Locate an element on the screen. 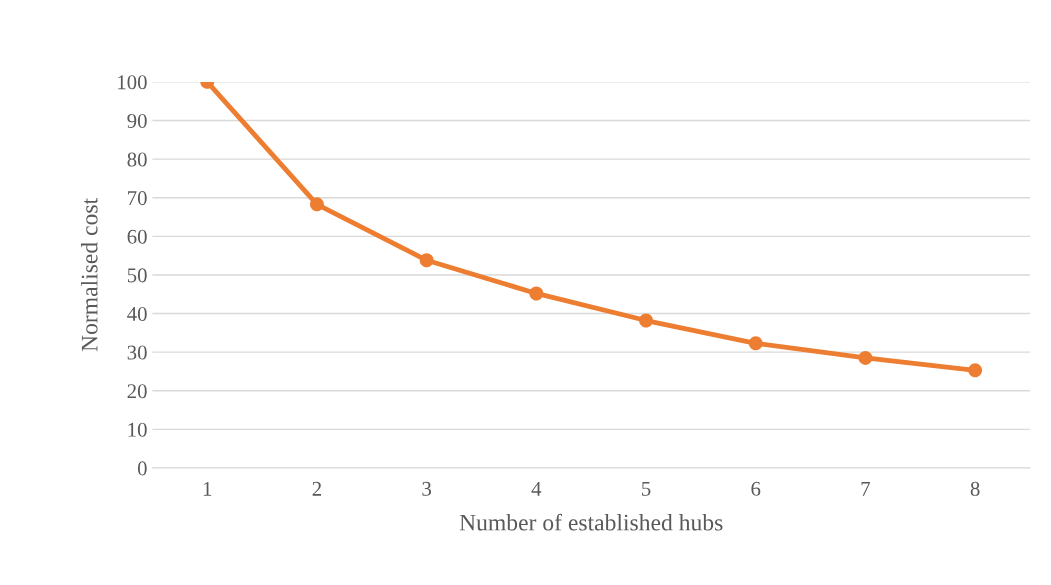 This screenshot has height=585, width=1051. x-tick-label: 4 is located at coordinates (536, 488).